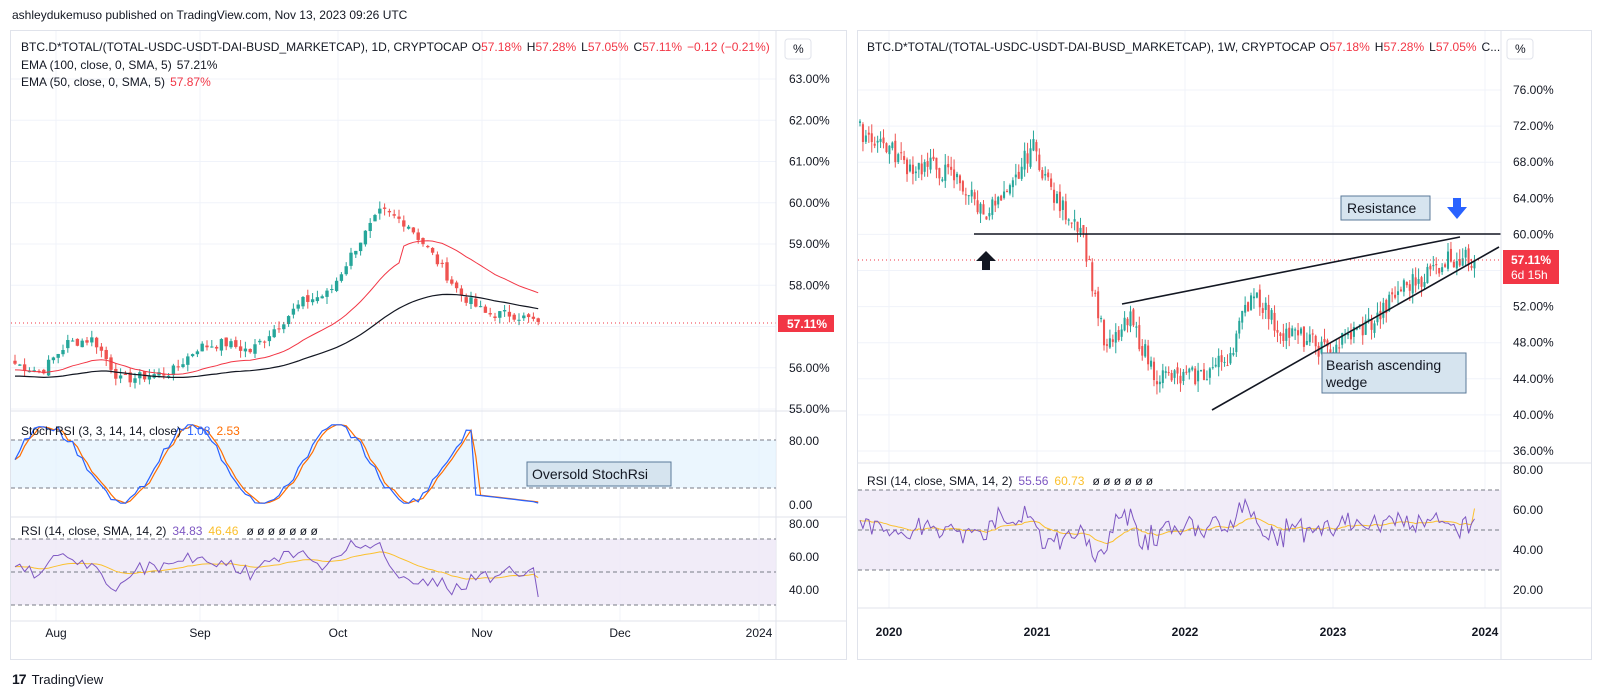 This screenshot has width=1600, height=697. What do you see at coordinates (804, 590) in the screenshot?
I see `rsi-axis-40: 40.00` at bounding box center [804, 590].